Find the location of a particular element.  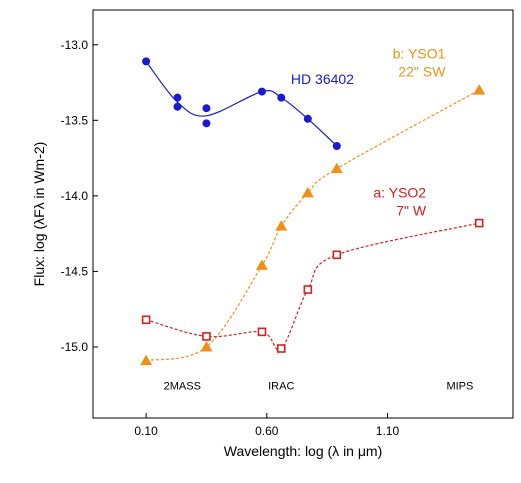

a-yso2-7-w-label-line: a: YSO2 is located at coordinates (399, 192).